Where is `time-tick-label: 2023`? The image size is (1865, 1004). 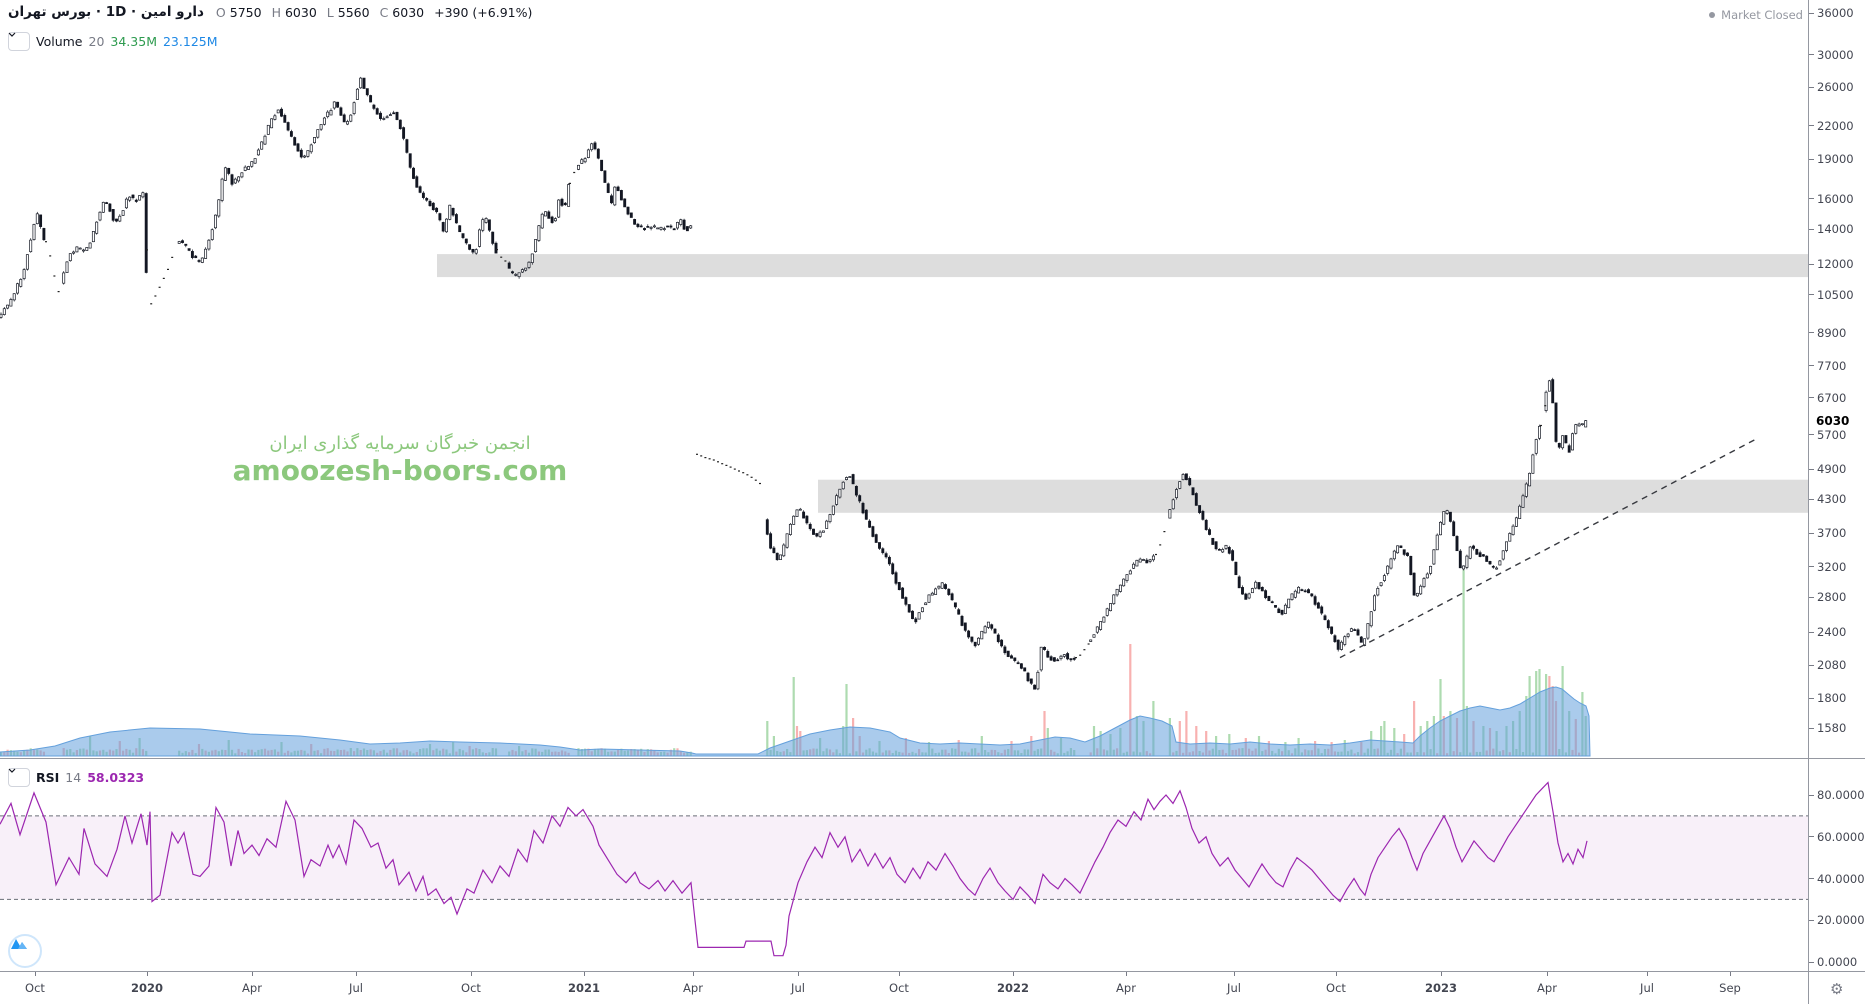 time-tick-label: 2023 is located at coordinates (1441, 988).